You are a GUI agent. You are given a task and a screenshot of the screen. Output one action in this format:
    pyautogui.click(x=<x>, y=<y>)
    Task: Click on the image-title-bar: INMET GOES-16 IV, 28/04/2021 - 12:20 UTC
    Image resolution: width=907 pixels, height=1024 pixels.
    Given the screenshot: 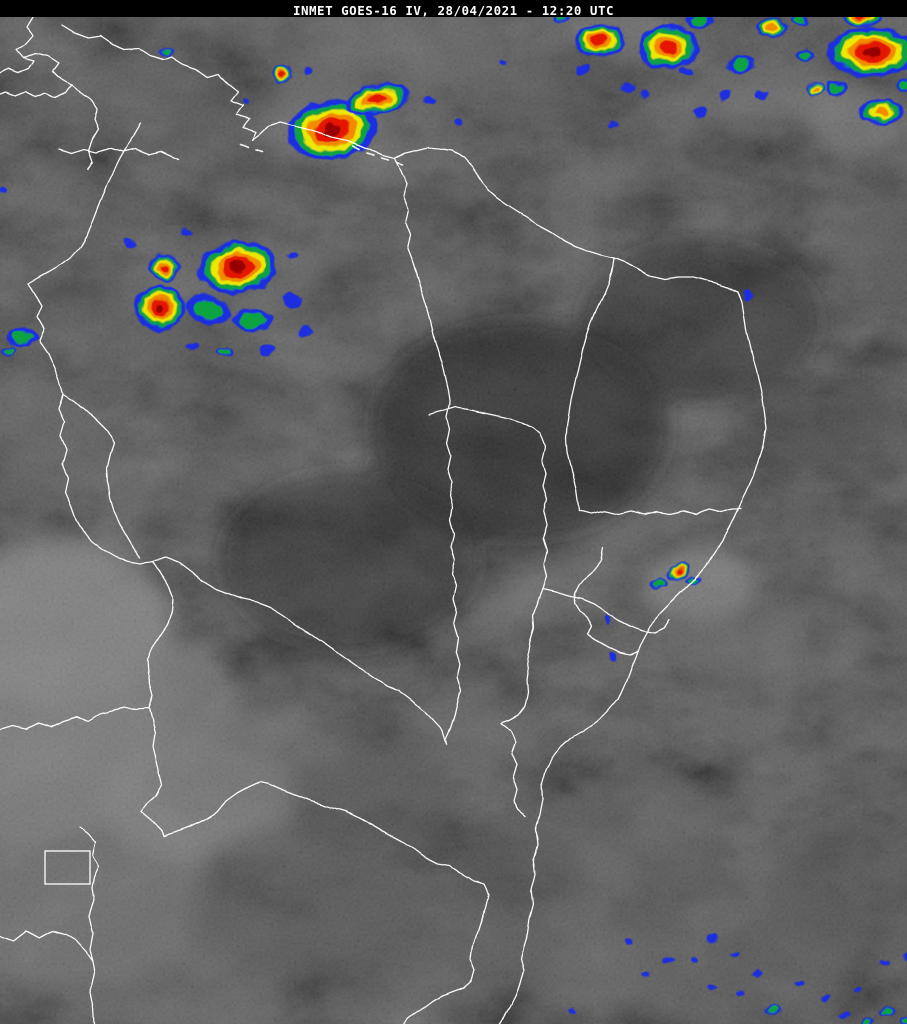 What is the action you would take?
    pyautogui.click(x=453, y=9)
    